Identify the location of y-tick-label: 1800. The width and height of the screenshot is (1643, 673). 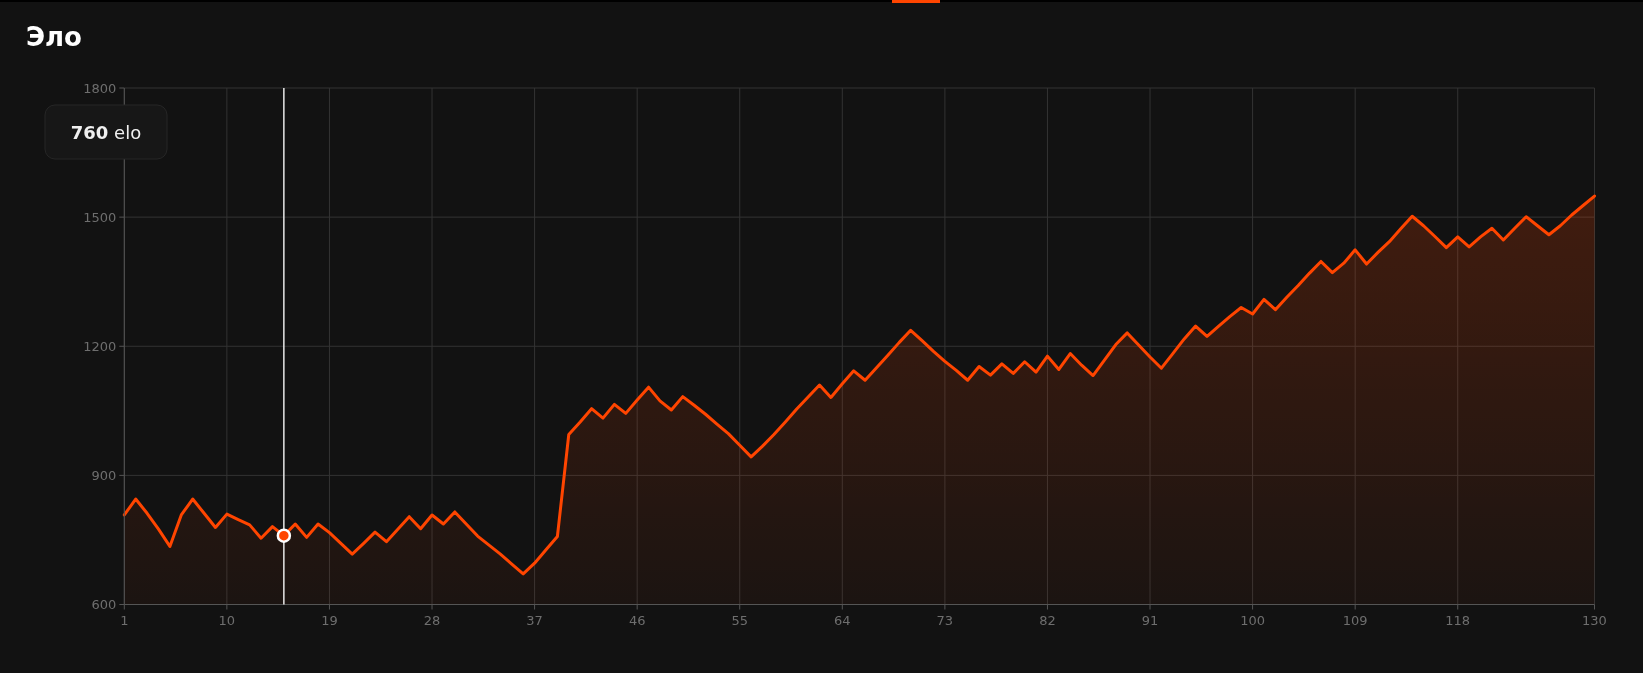
(100, 88).